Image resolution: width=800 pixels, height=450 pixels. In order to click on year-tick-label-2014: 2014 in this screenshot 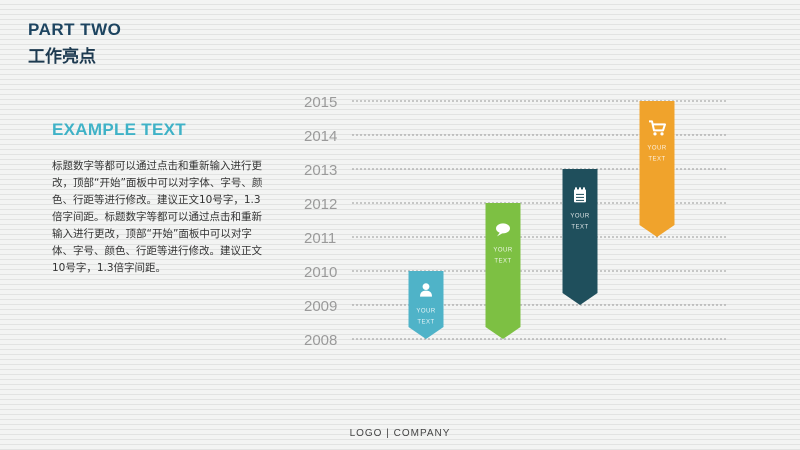, I will do `click(320, 136)`.